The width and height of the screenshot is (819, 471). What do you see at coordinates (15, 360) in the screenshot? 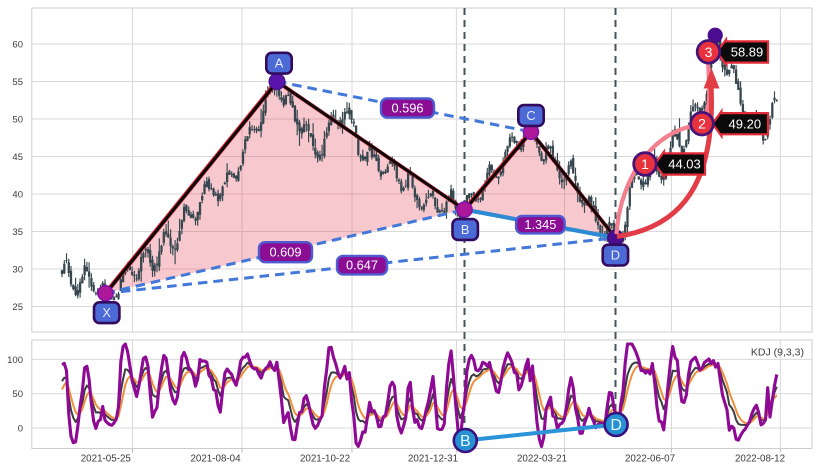
I see `svg-text: 100` at bounding box center [15, 360].